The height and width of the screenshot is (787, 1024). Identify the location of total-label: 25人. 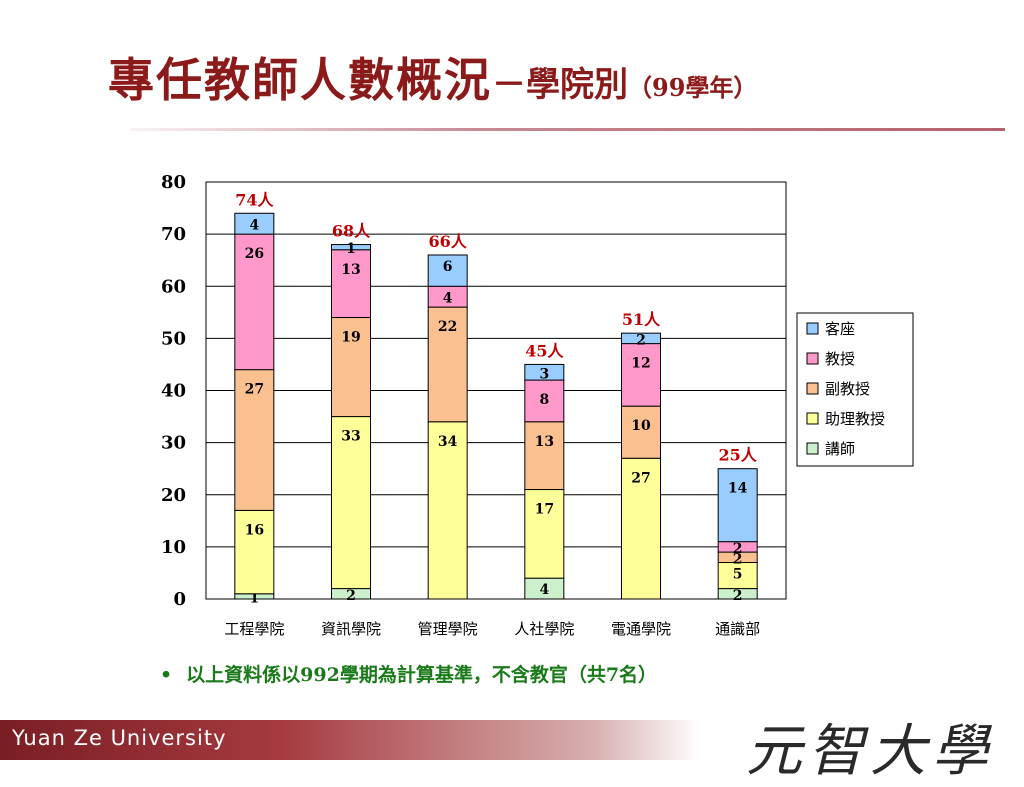
(738, 455).